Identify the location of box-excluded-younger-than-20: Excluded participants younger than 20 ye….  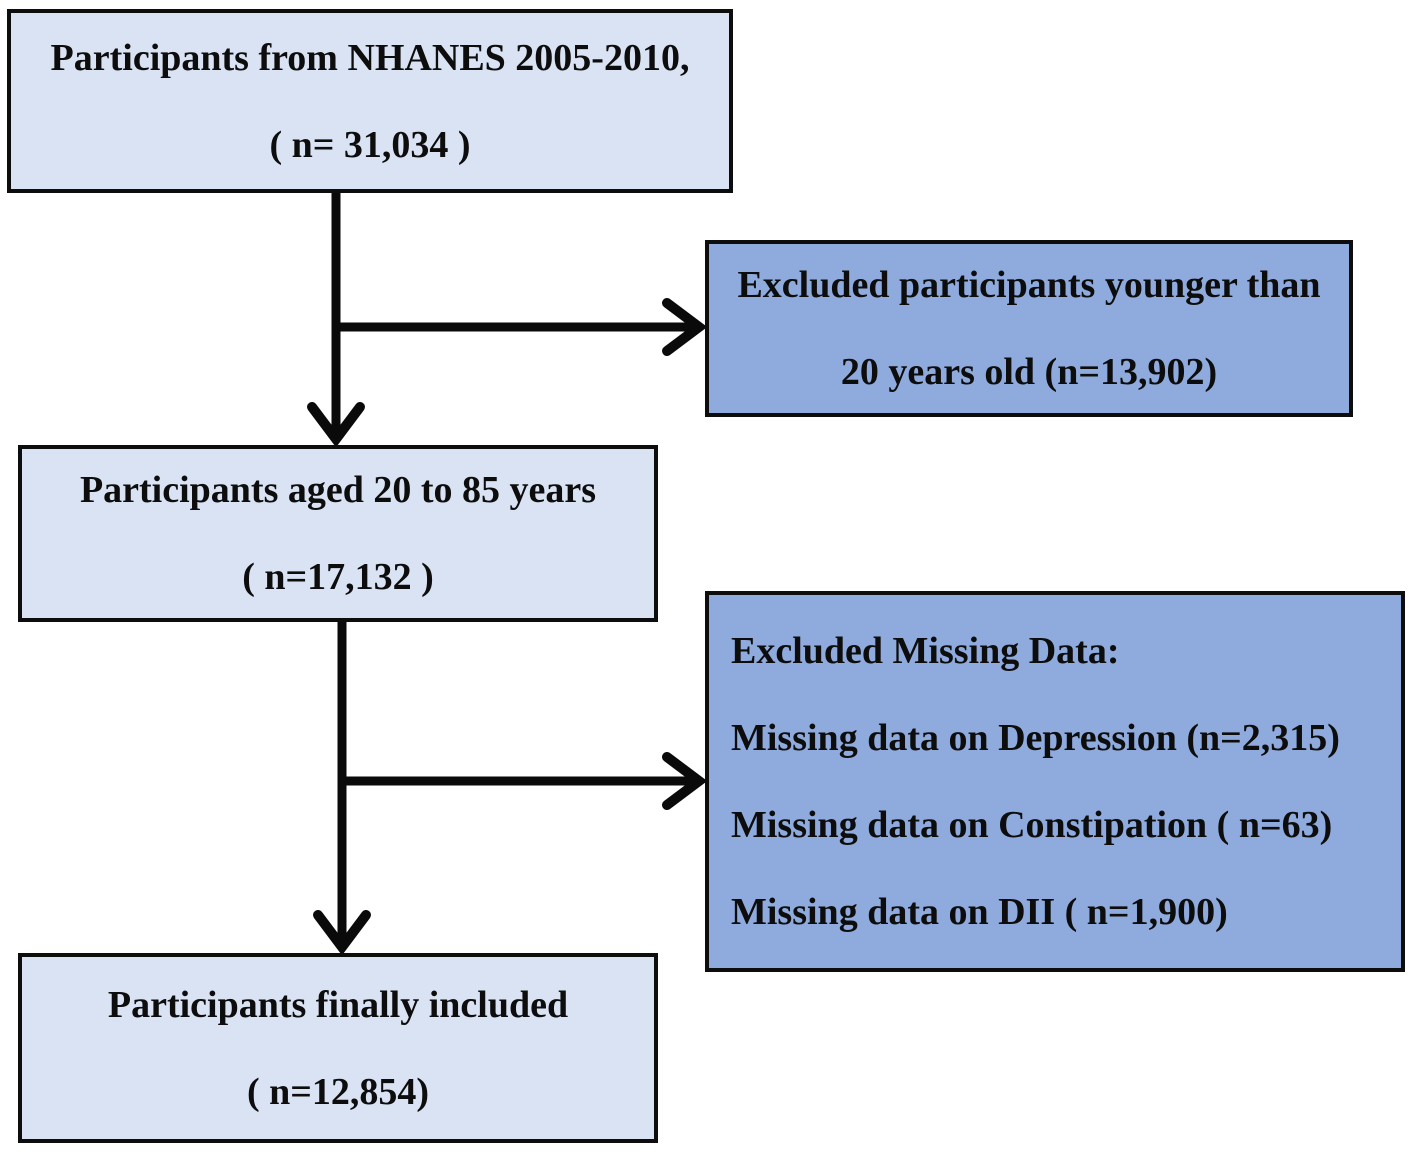
(1029, 328).